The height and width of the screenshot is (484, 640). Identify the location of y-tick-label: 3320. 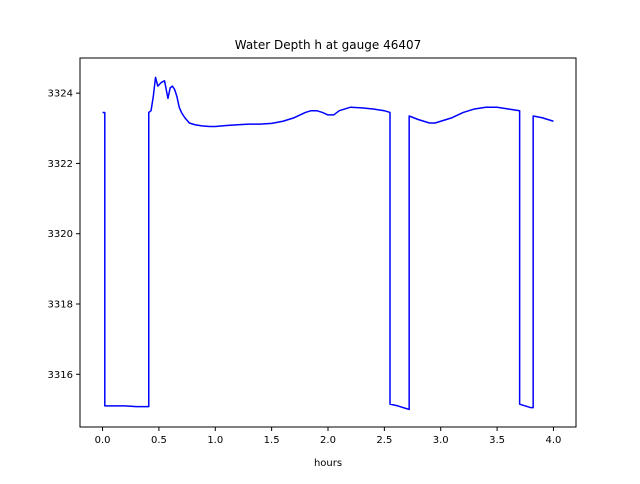
(60, 234).